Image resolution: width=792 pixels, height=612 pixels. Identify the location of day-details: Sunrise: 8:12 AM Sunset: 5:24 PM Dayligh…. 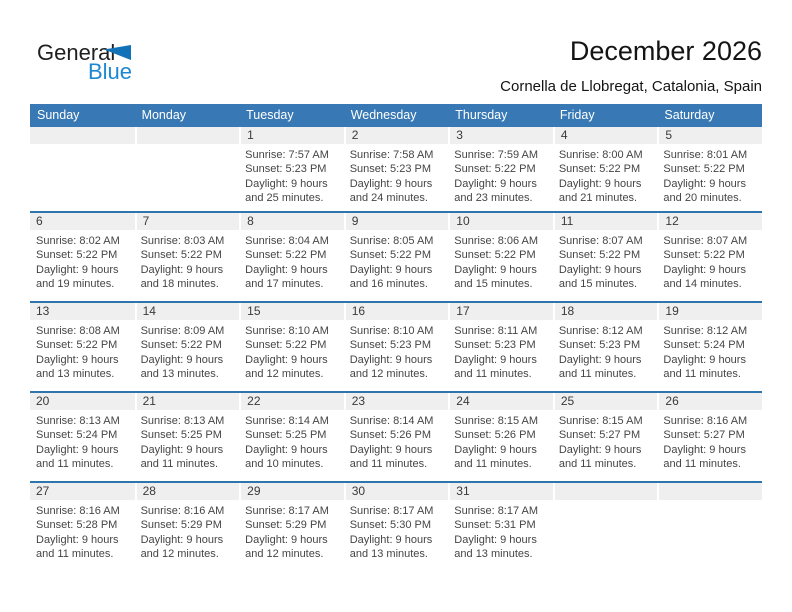
(709, 351).